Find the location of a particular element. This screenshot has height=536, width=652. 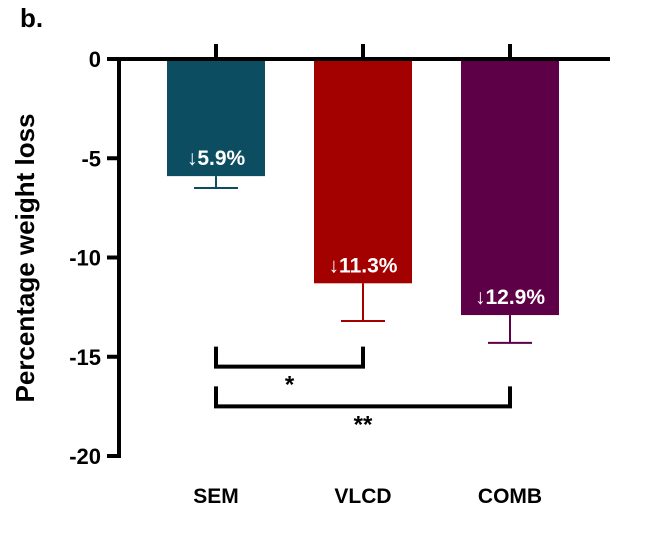

y-tick-label: -20 is located at coordinates (85, 456).